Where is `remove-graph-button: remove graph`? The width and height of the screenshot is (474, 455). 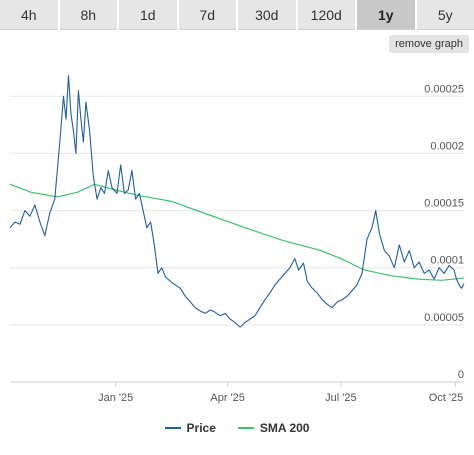
remove-graph-button: remove graph is located at coordinates (429, 44).